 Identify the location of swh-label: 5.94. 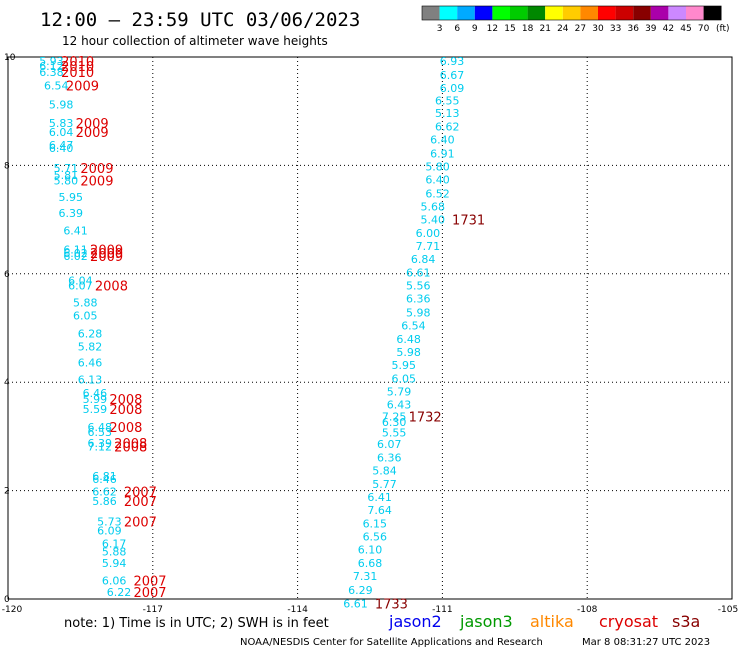
(114, 563).